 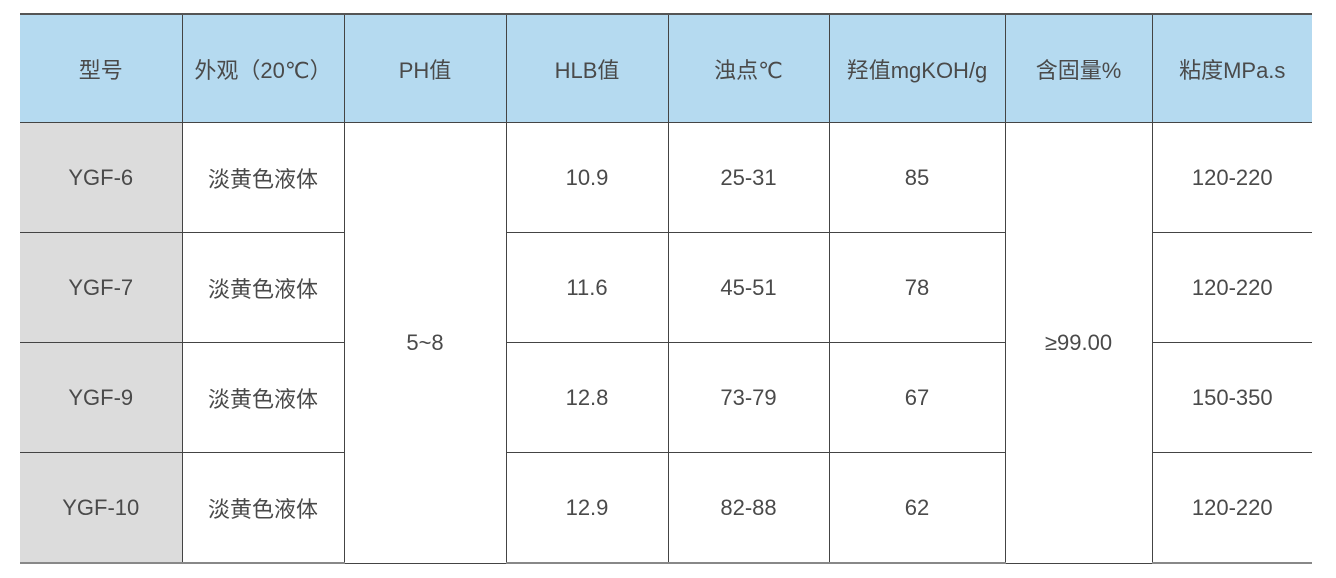 What do you see at coordinates (101, 68) in the screenshot?
I see `header-model: 型号` at bounding box center [101, 68].